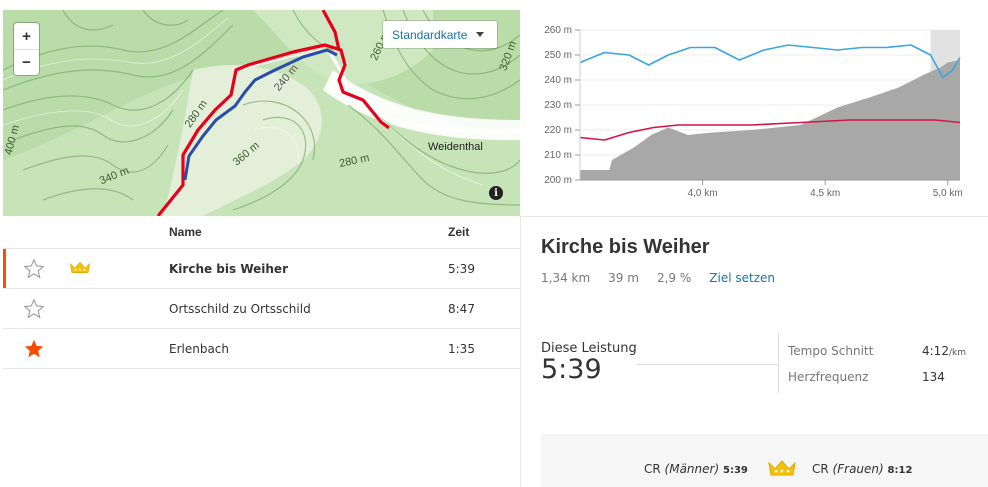  I want to click on star-filled-icon, so click(36, 349).